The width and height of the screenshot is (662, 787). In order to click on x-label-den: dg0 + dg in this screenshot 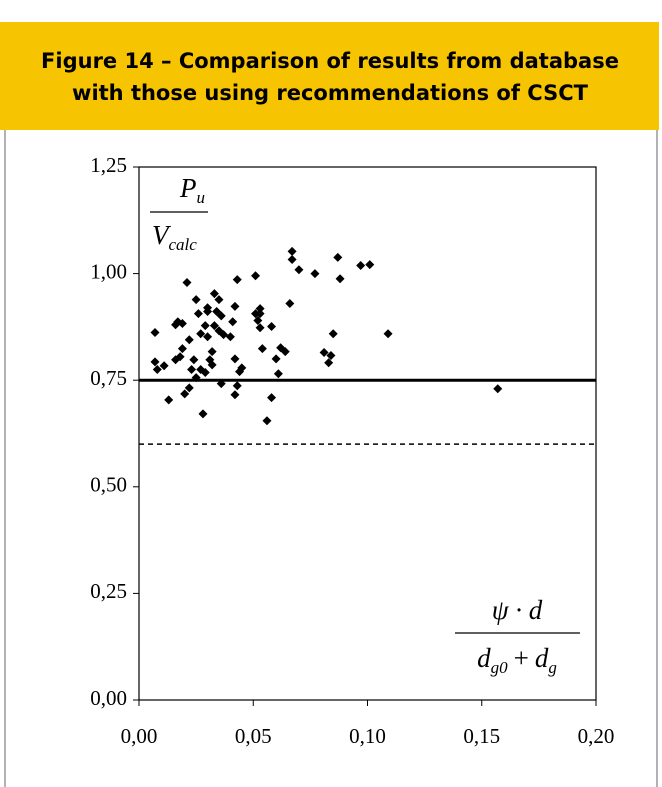, I will do `click(517, 660)`.